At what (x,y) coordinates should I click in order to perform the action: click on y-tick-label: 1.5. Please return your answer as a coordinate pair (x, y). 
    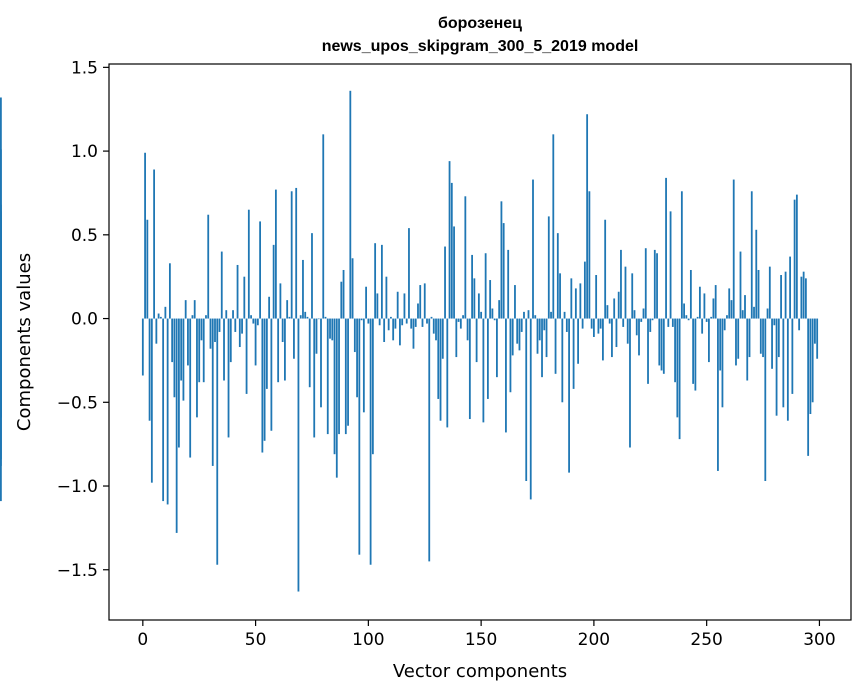
    Looking at the image, I should click on (84, 68).